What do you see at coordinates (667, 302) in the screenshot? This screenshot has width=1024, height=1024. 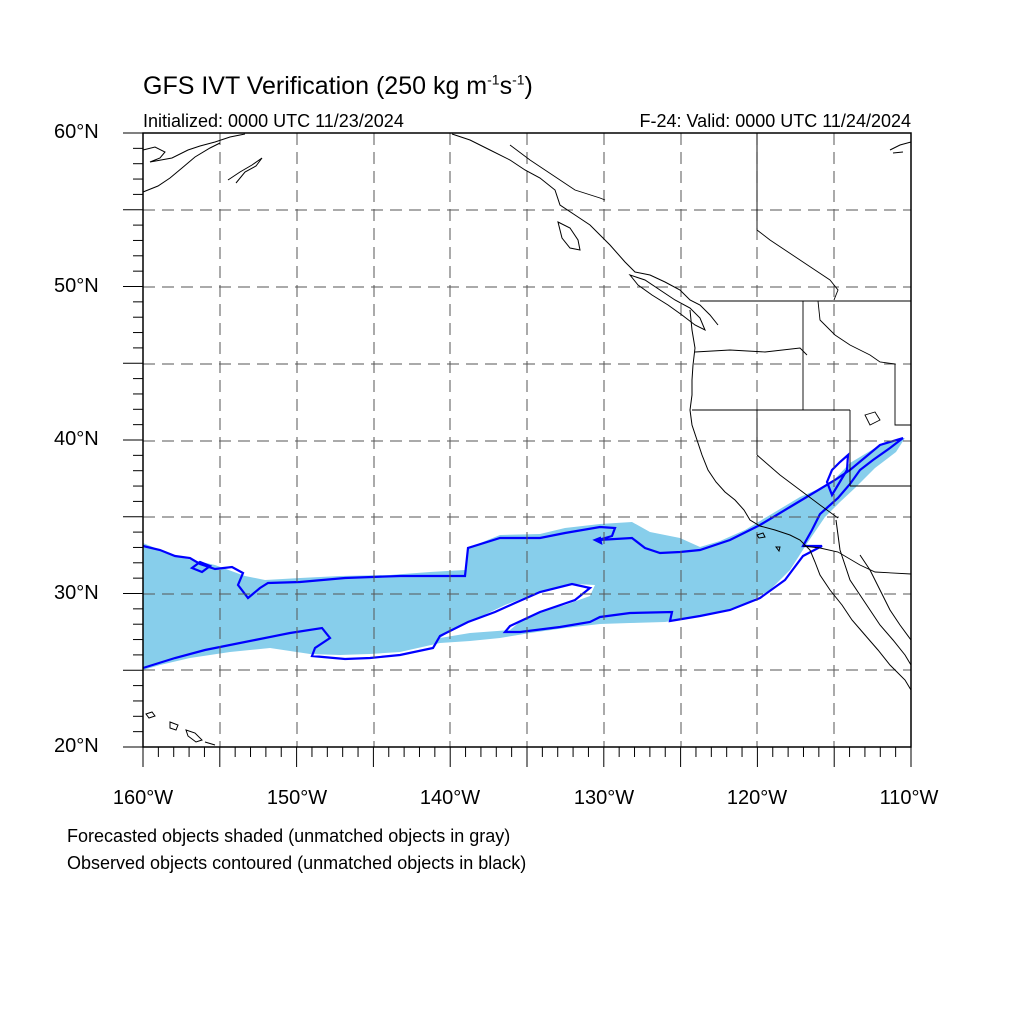 I see `vancouver-island` at bounding box center [667, 302].